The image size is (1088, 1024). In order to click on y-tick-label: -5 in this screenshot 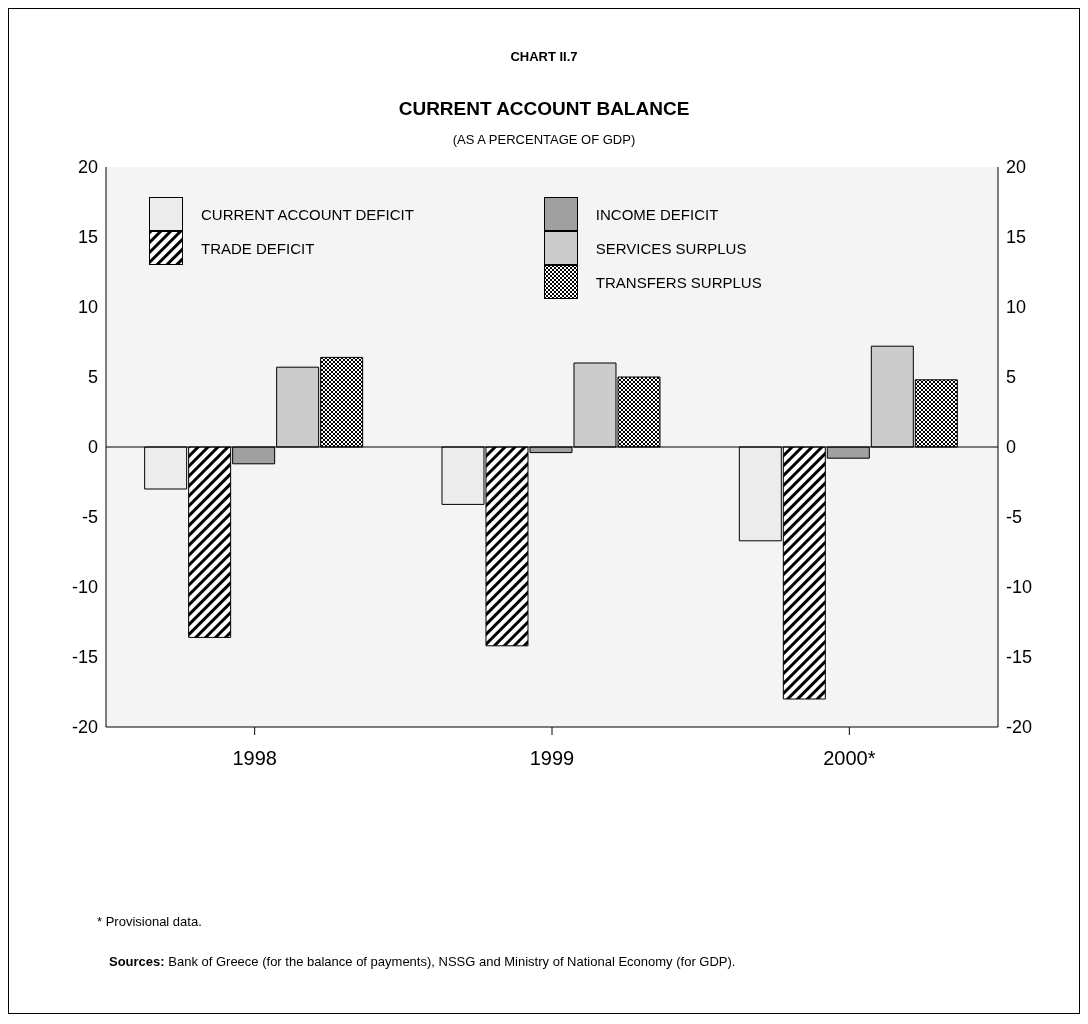, I will do `click(89, 517)`.